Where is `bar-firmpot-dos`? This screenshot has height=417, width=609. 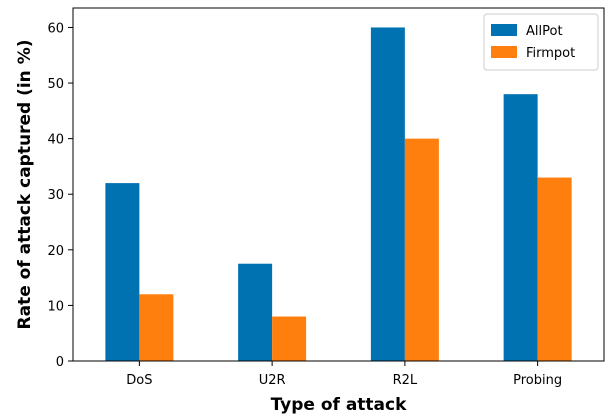
bar-firmpot-dos is located at coordinates (156, 327).